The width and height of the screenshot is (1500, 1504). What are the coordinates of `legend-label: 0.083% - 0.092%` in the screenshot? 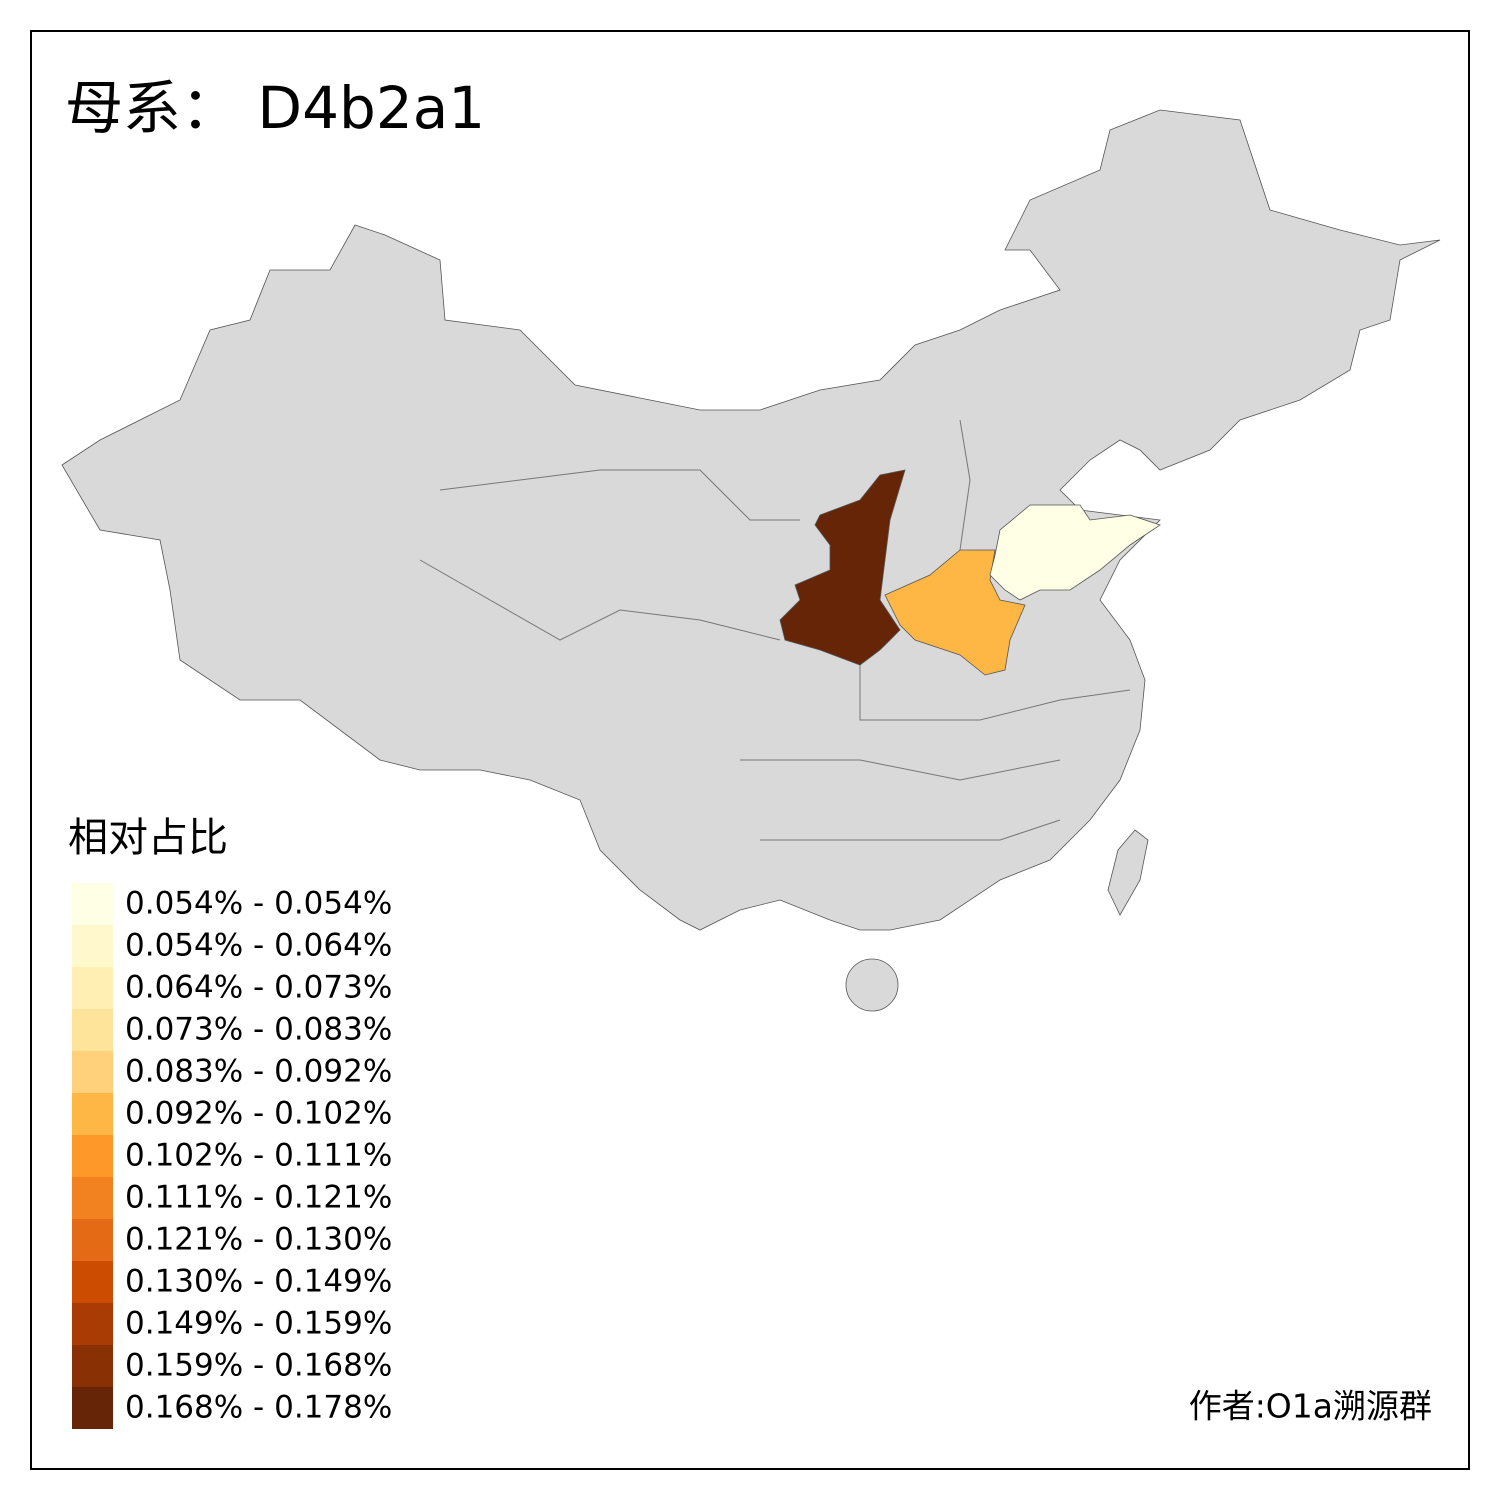 It's located at (258, 1072).